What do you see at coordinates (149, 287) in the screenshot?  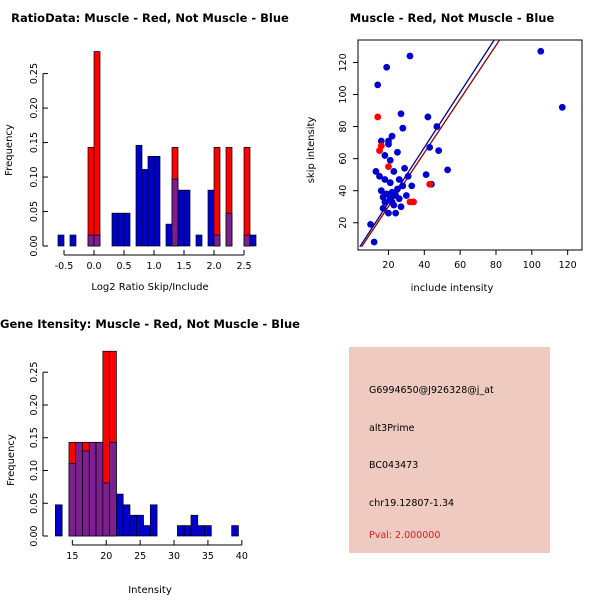 I see `ratio-histogram-xlabel: Log2 Ratio Skip/Include` at bounding box center [149, 287].